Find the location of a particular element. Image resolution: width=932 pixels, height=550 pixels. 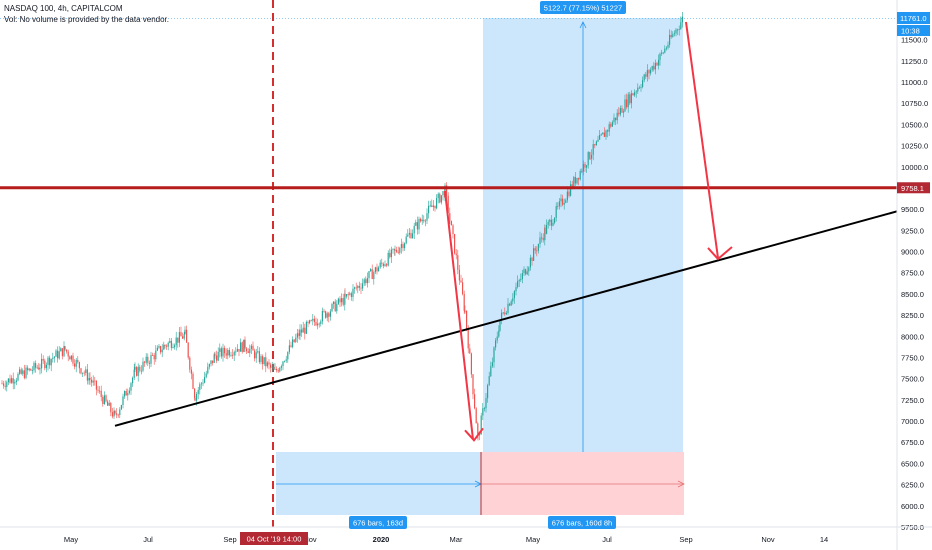

measure-top-label: 5122.7 (77.15%) 51227 is located at coordinates (583, 8).